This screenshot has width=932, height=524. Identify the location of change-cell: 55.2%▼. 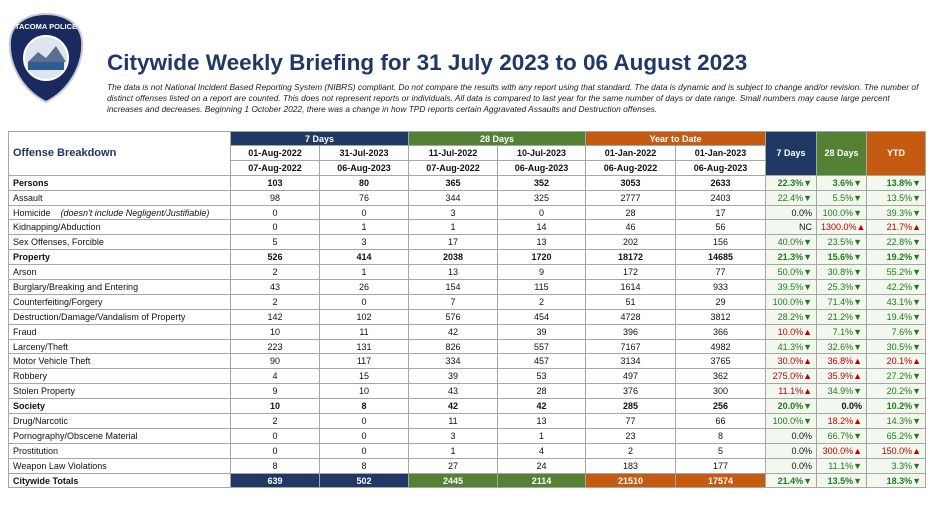
(896, 272).